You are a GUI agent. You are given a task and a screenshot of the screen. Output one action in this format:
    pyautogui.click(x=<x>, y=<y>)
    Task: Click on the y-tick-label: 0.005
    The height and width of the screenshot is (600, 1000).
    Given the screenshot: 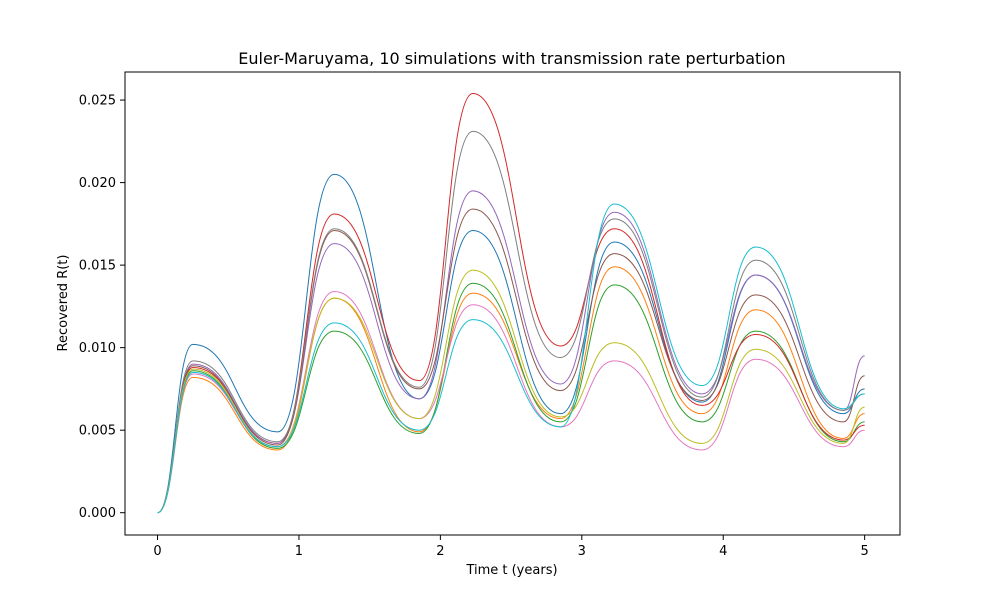 What is the action you would take?
    pyautogui.click(x=97, y=431)
    